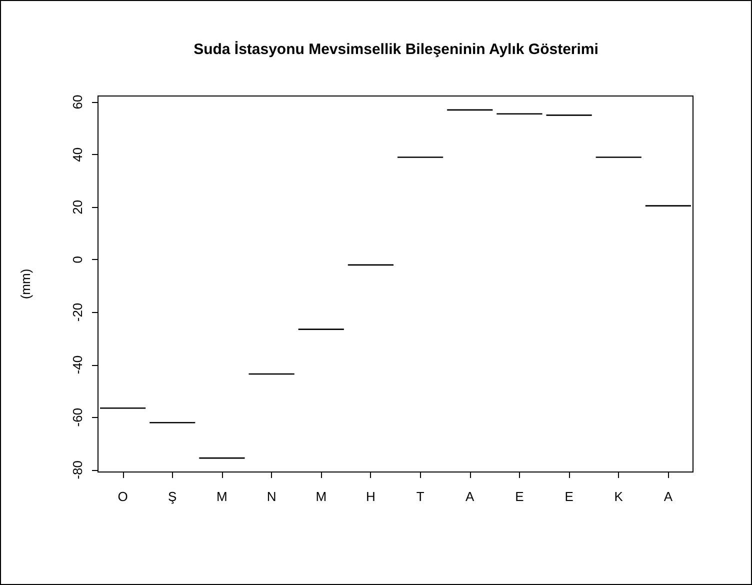 Image resolution: width=752 pixels, height=585 pixels. Describe the element at coordinates (173, 496) in the screenshot. I see `x-tick-label: Ş` at that location.